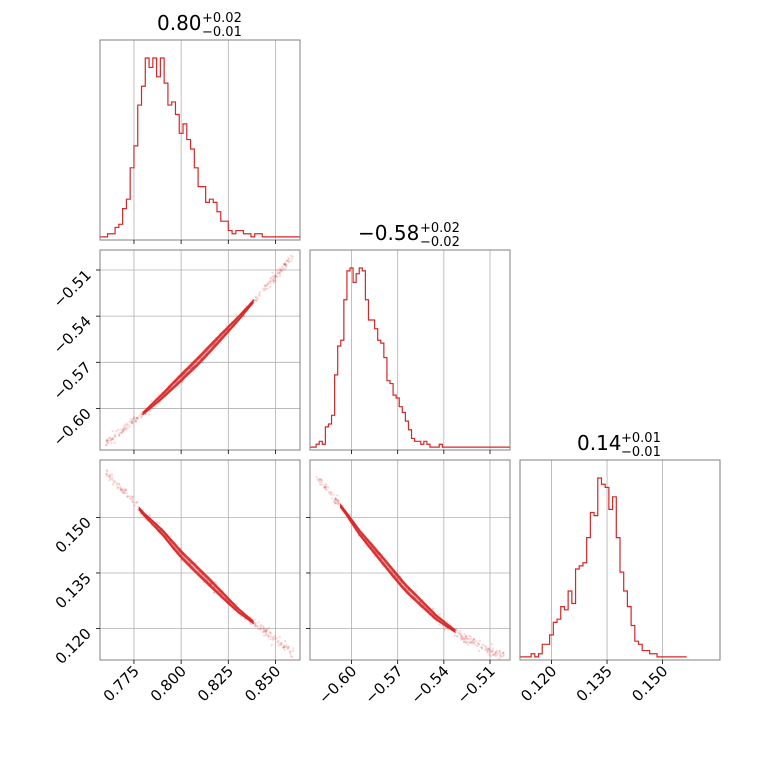 Image resolution: width=760 pixels, height=760 pixels. I want to click on x-tick-label: −0.51, so click(476, 684).